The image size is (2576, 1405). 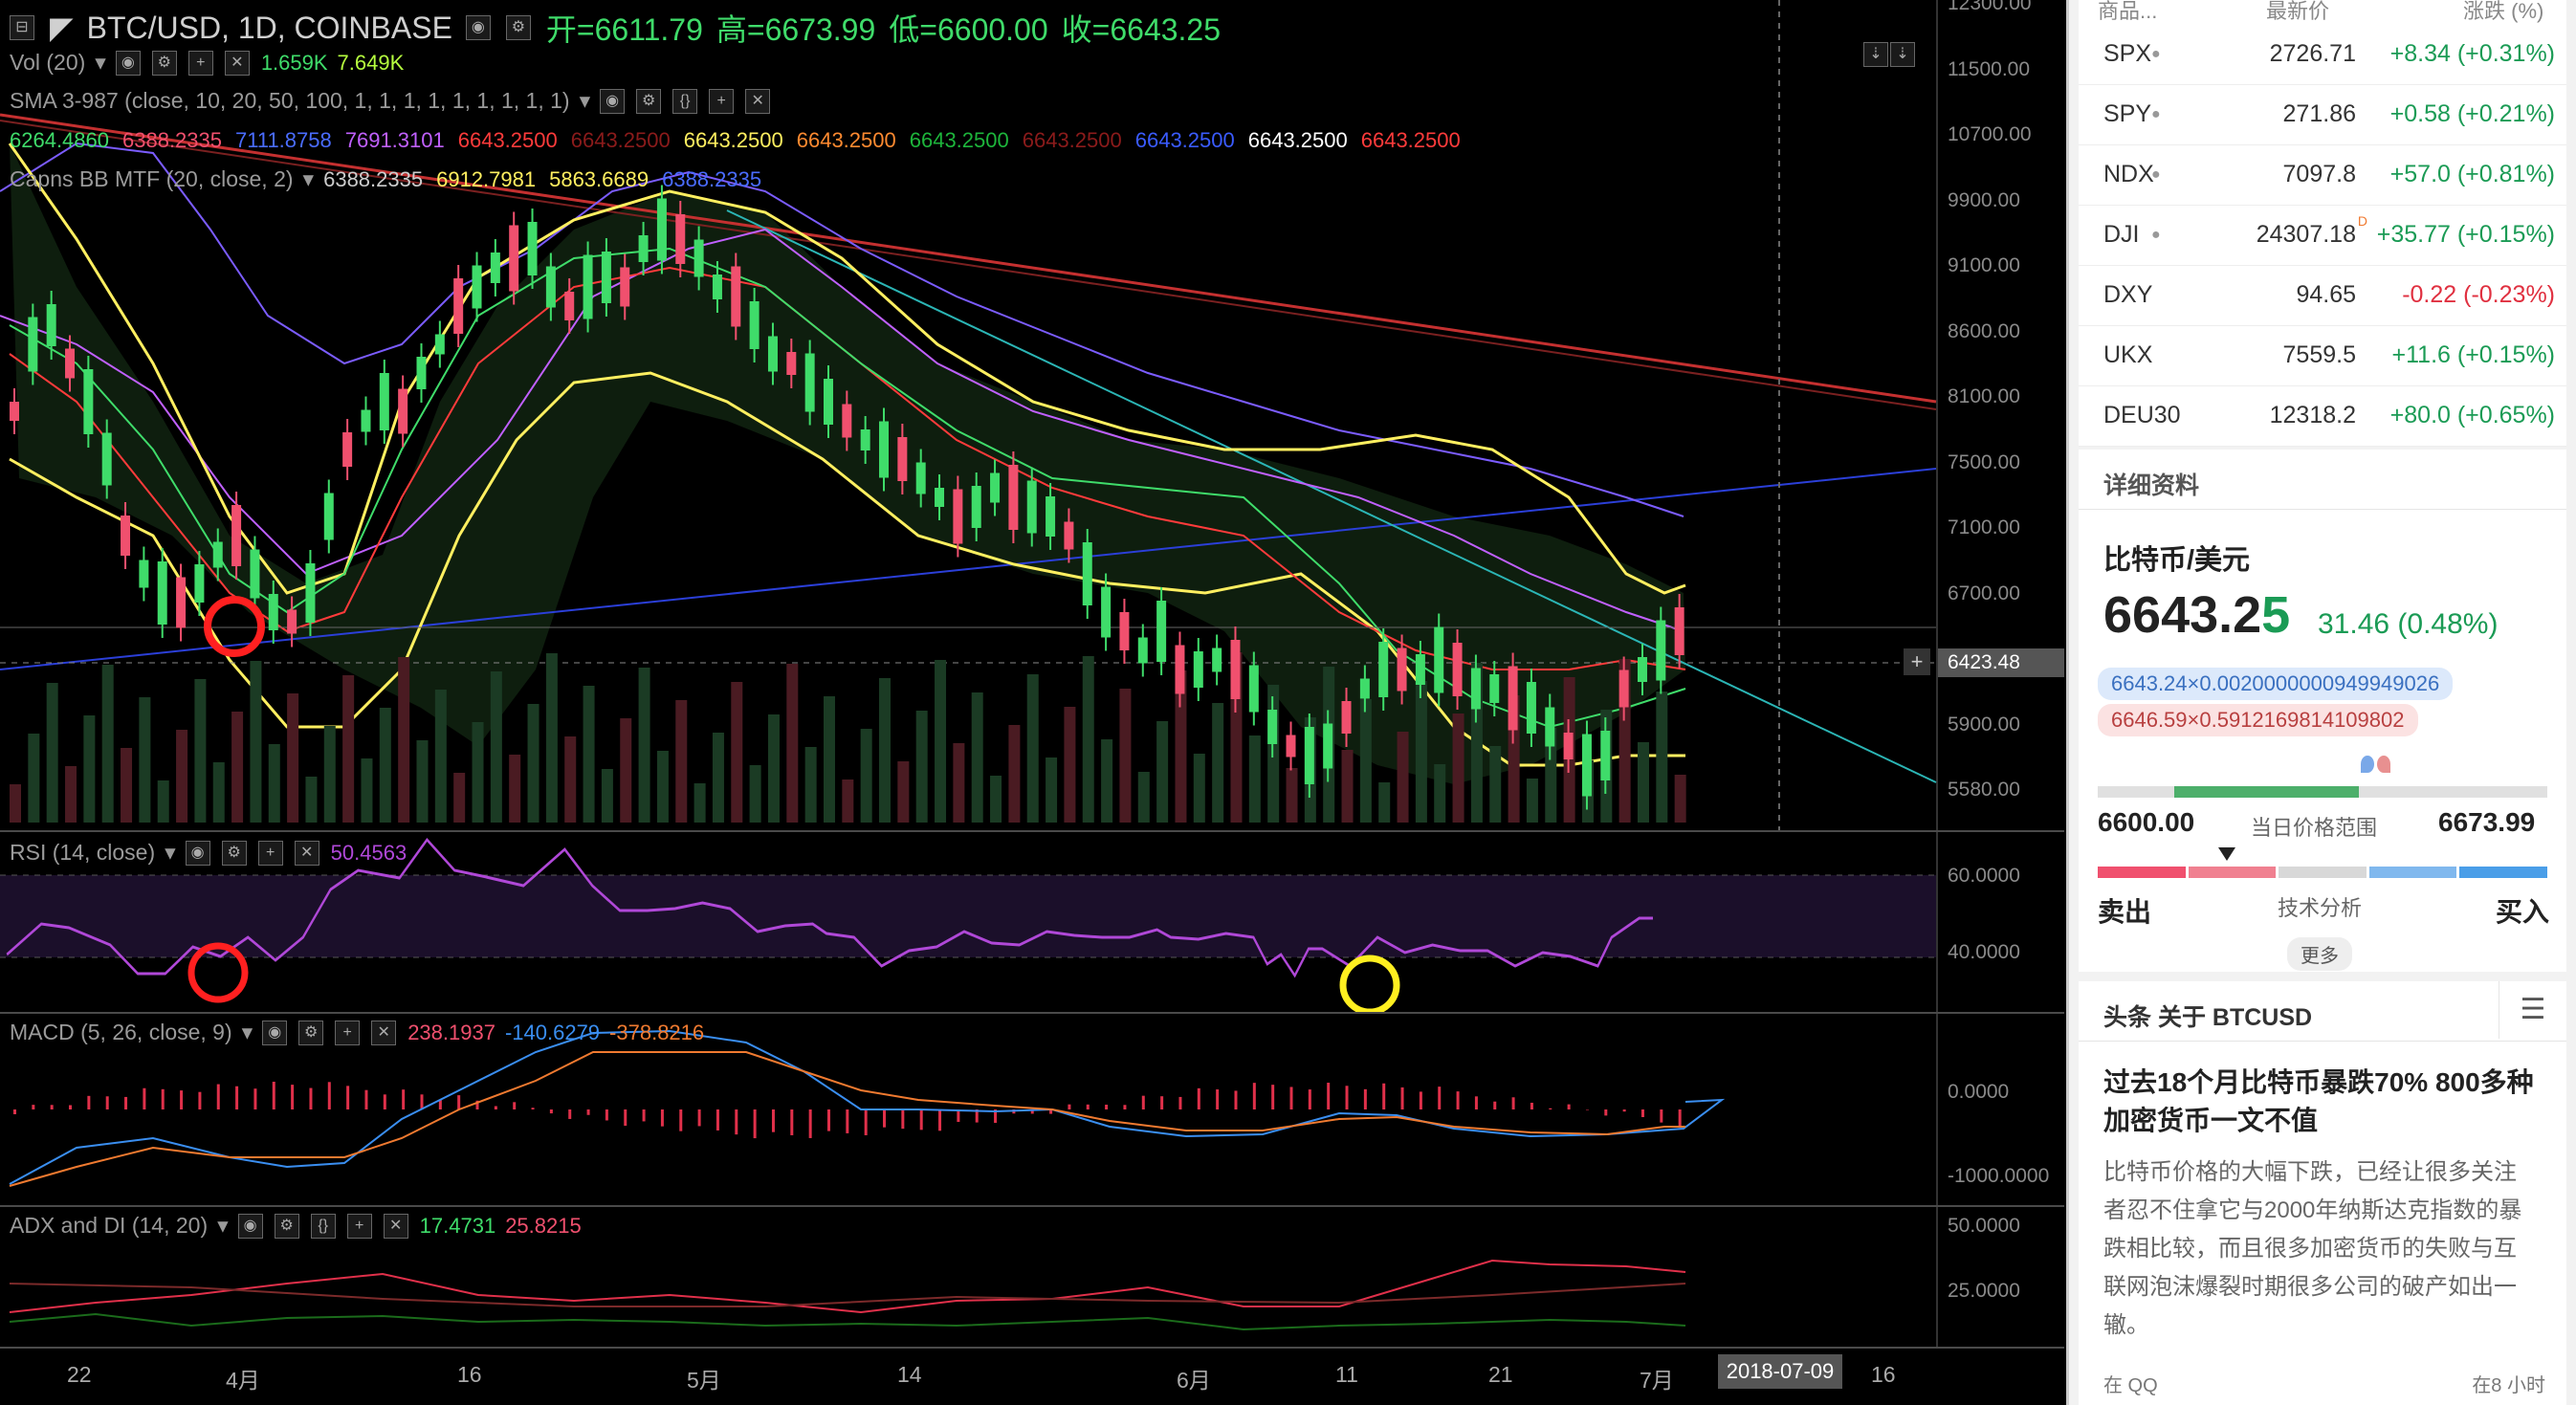 I want to click on watchlist-row: SPX ● 2726.71 +8.34 (+0.31%), so click(x=2322, y=55).